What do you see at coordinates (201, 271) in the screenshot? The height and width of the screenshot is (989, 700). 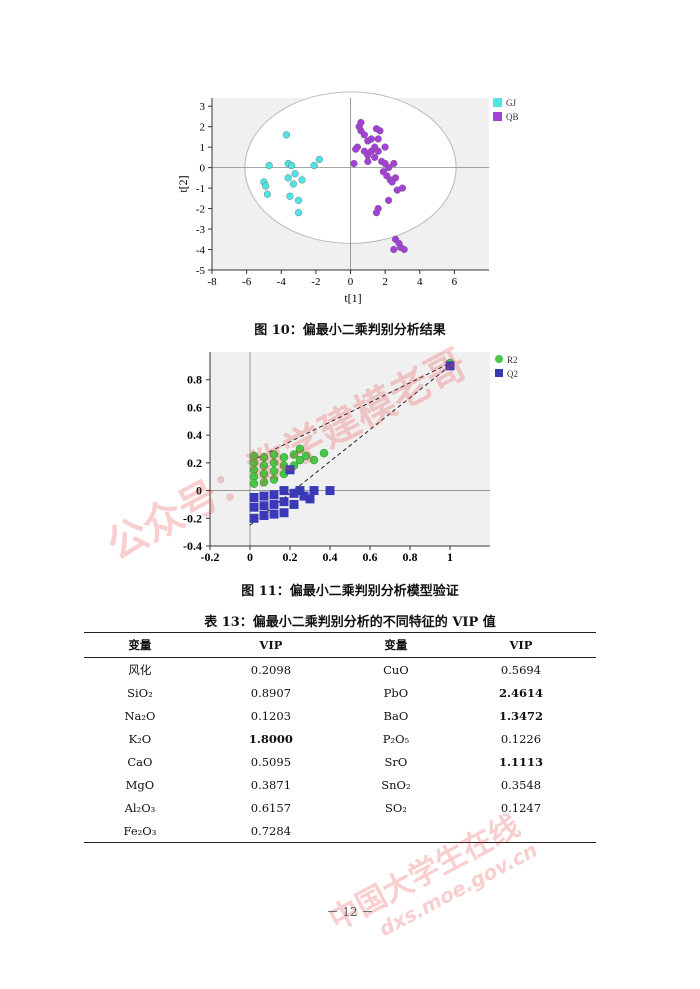 I see `y-tick-label: -5` at bounding box center [201, 271].